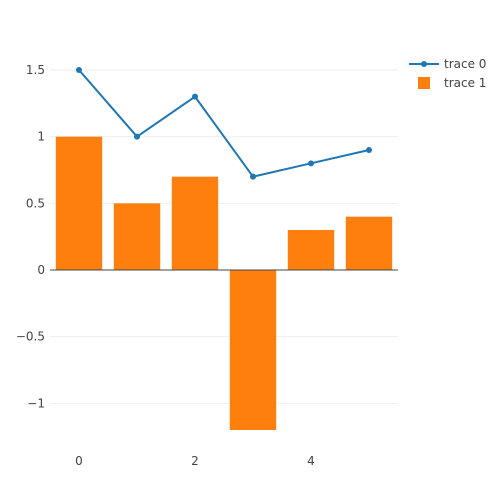  I want to click on legend: trace 0 trace 1, so click(447, 73).